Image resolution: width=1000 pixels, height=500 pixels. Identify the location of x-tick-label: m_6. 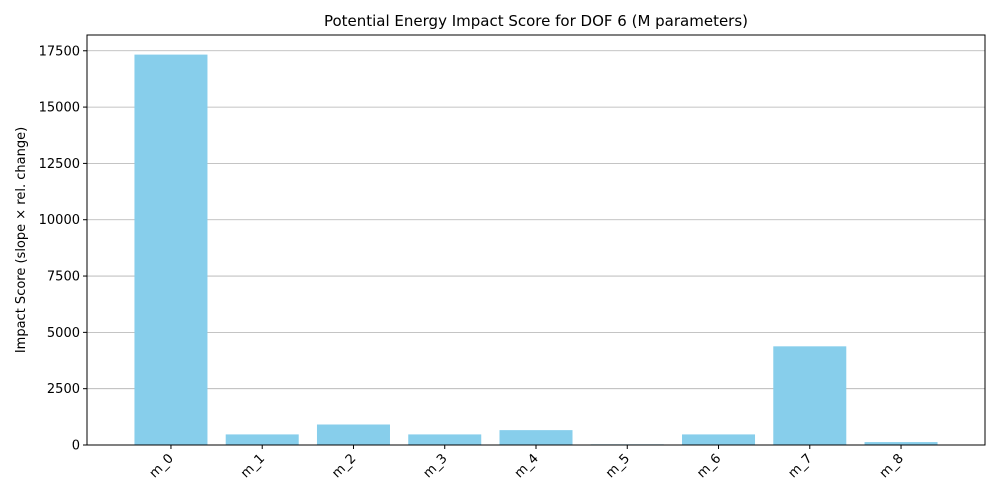
(709, 466).